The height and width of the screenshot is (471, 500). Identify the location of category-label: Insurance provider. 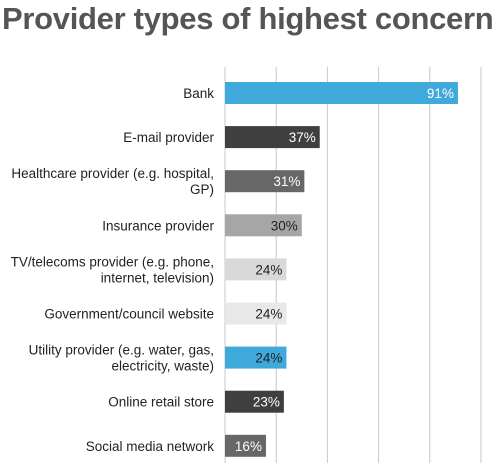
(158, 225).